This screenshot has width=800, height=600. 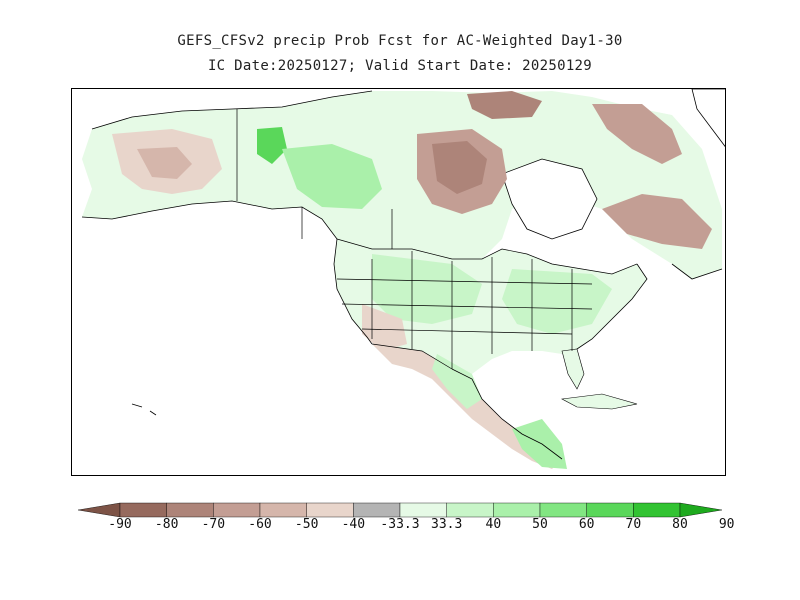 What do you see at coordinates (353, 524) in the screenshot?
I see `legend-tick-label: -40` at bounding box center [353, 524].